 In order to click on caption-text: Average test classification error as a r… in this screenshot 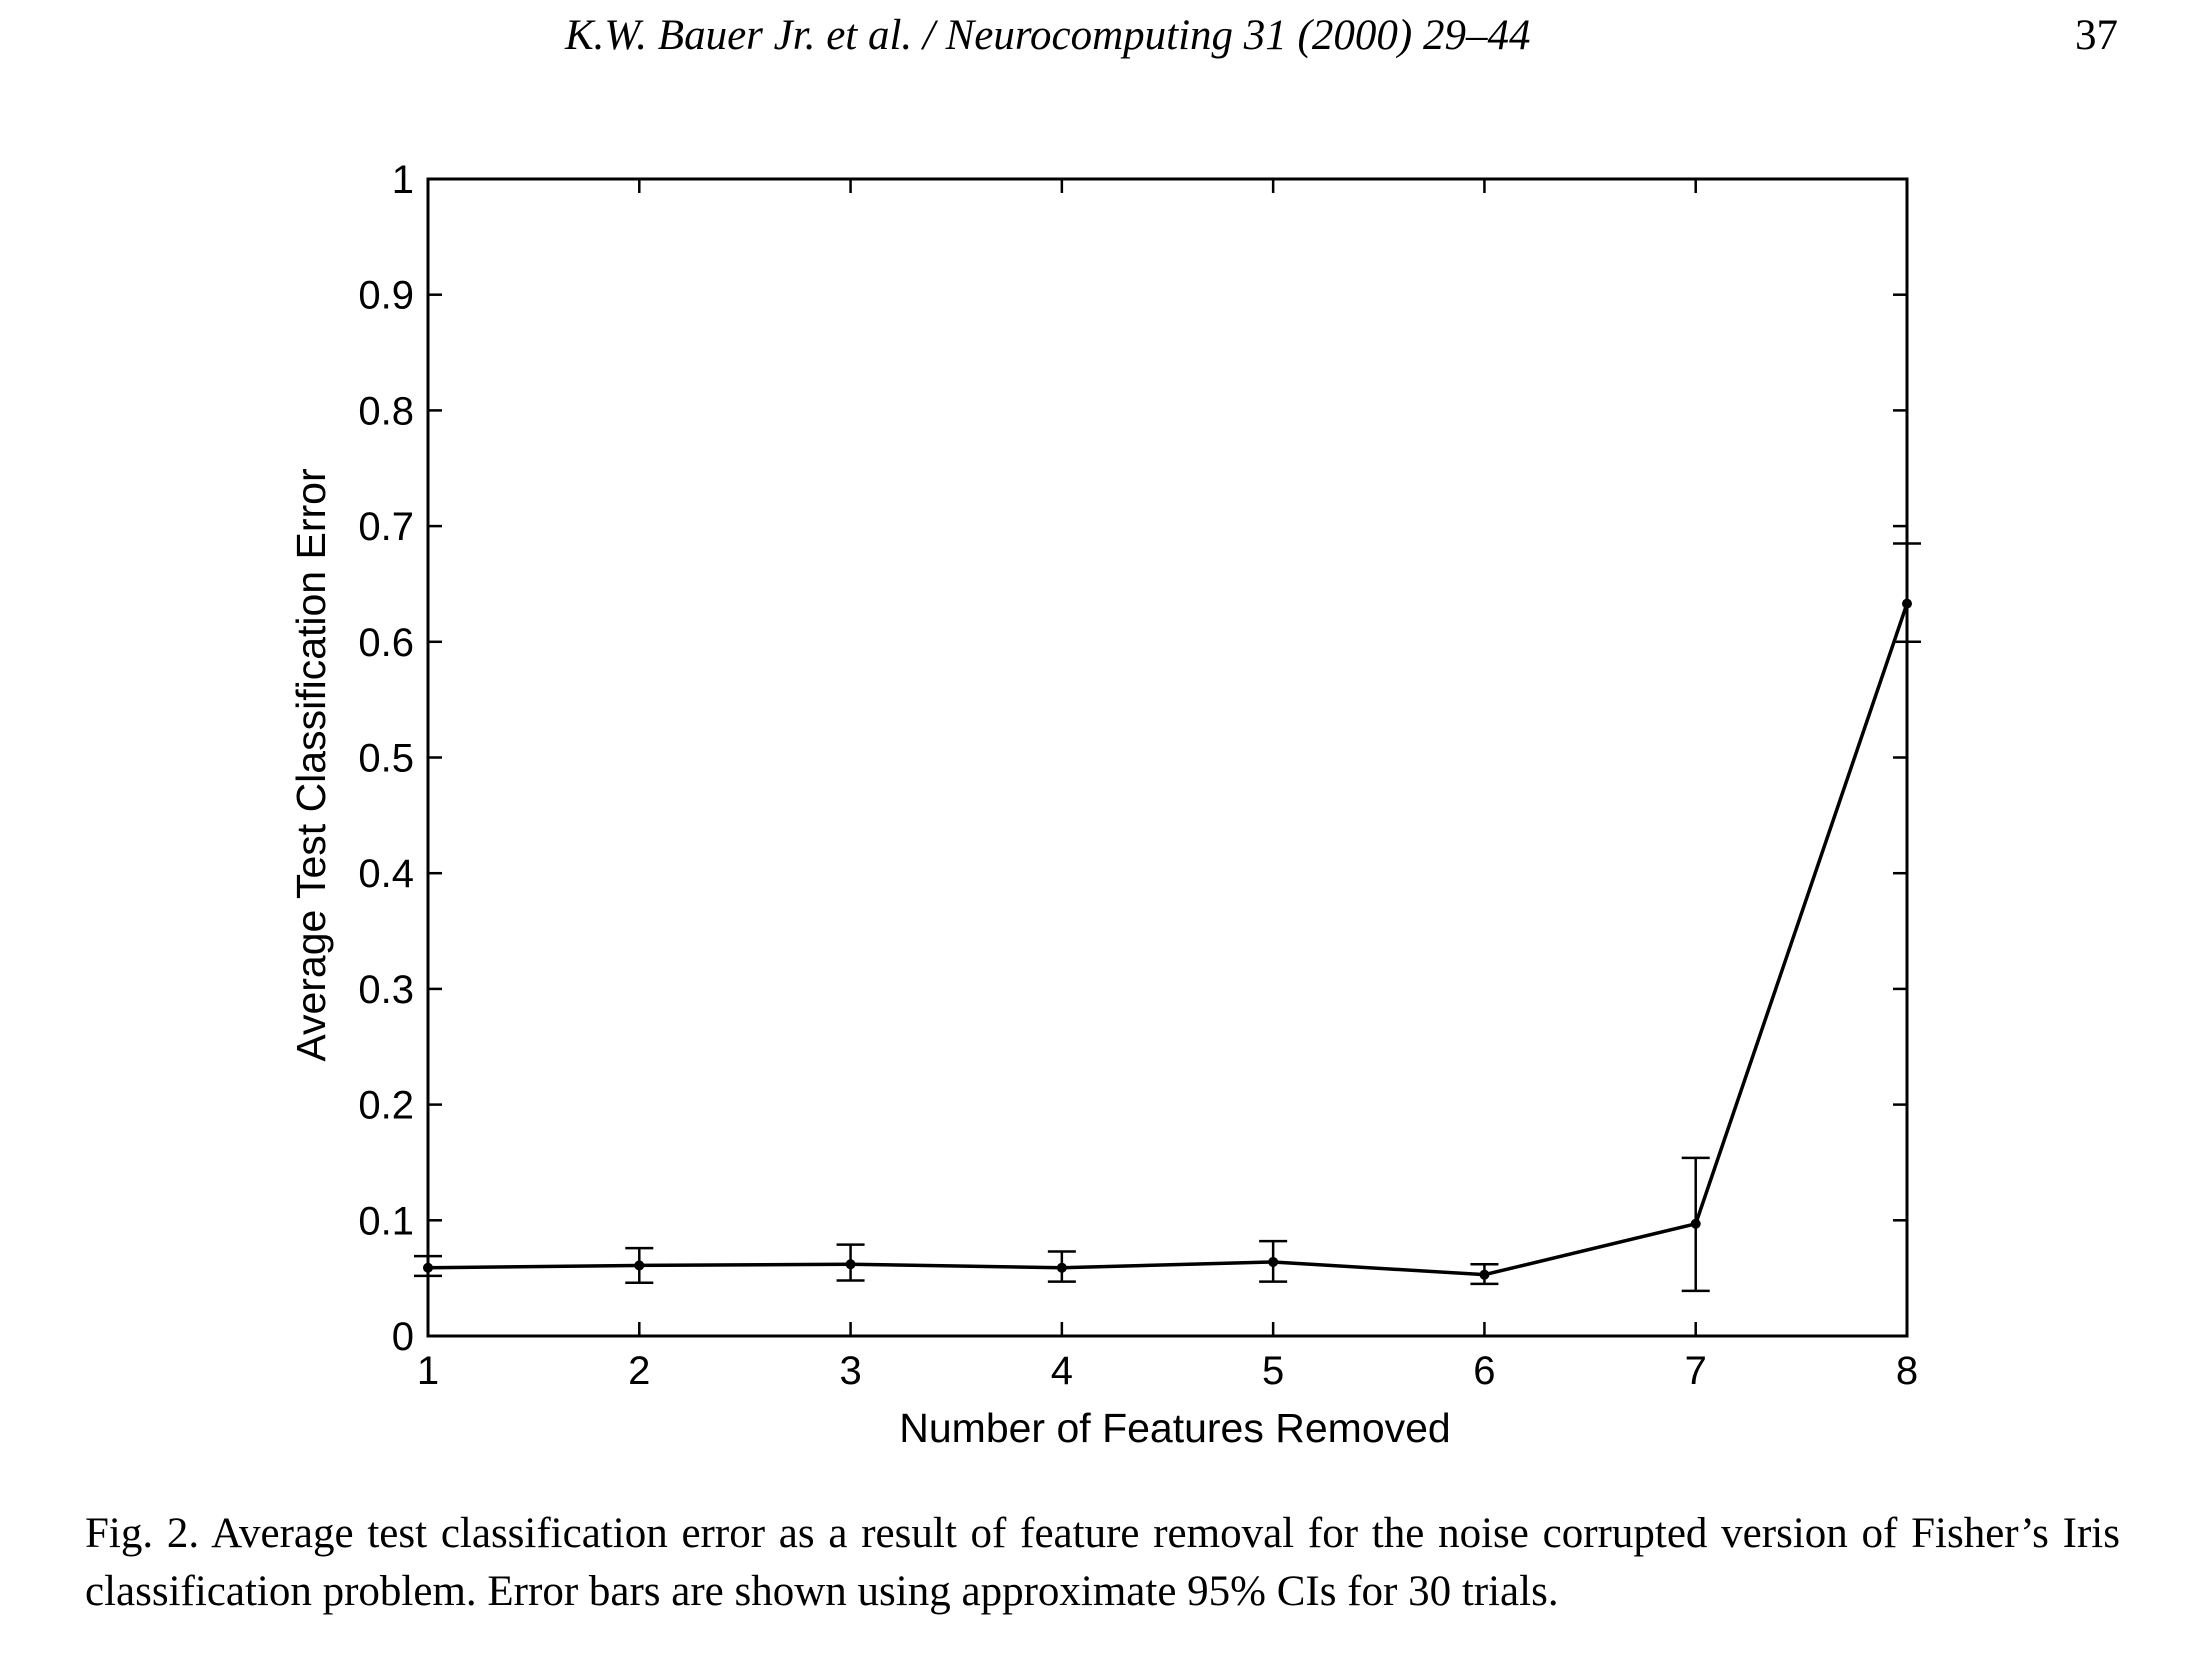, I will do `click(1102, 1562)`.